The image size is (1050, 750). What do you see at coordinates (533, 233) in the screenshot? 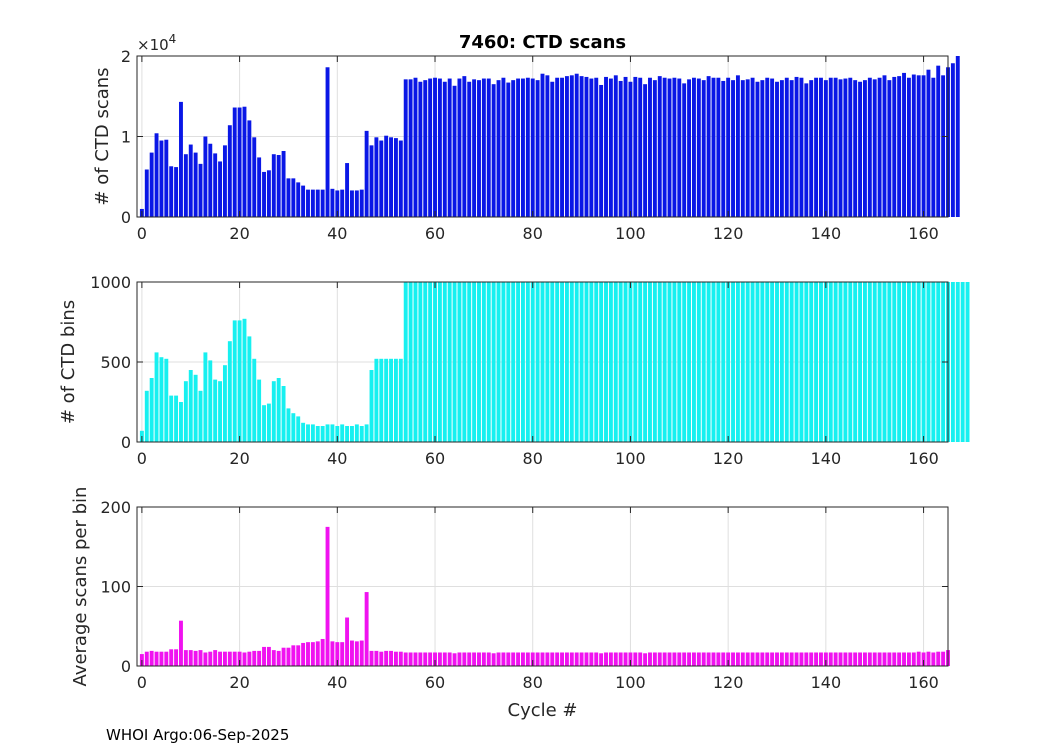
I see `x-tick-label: 80` at bounding box center [533, 233].